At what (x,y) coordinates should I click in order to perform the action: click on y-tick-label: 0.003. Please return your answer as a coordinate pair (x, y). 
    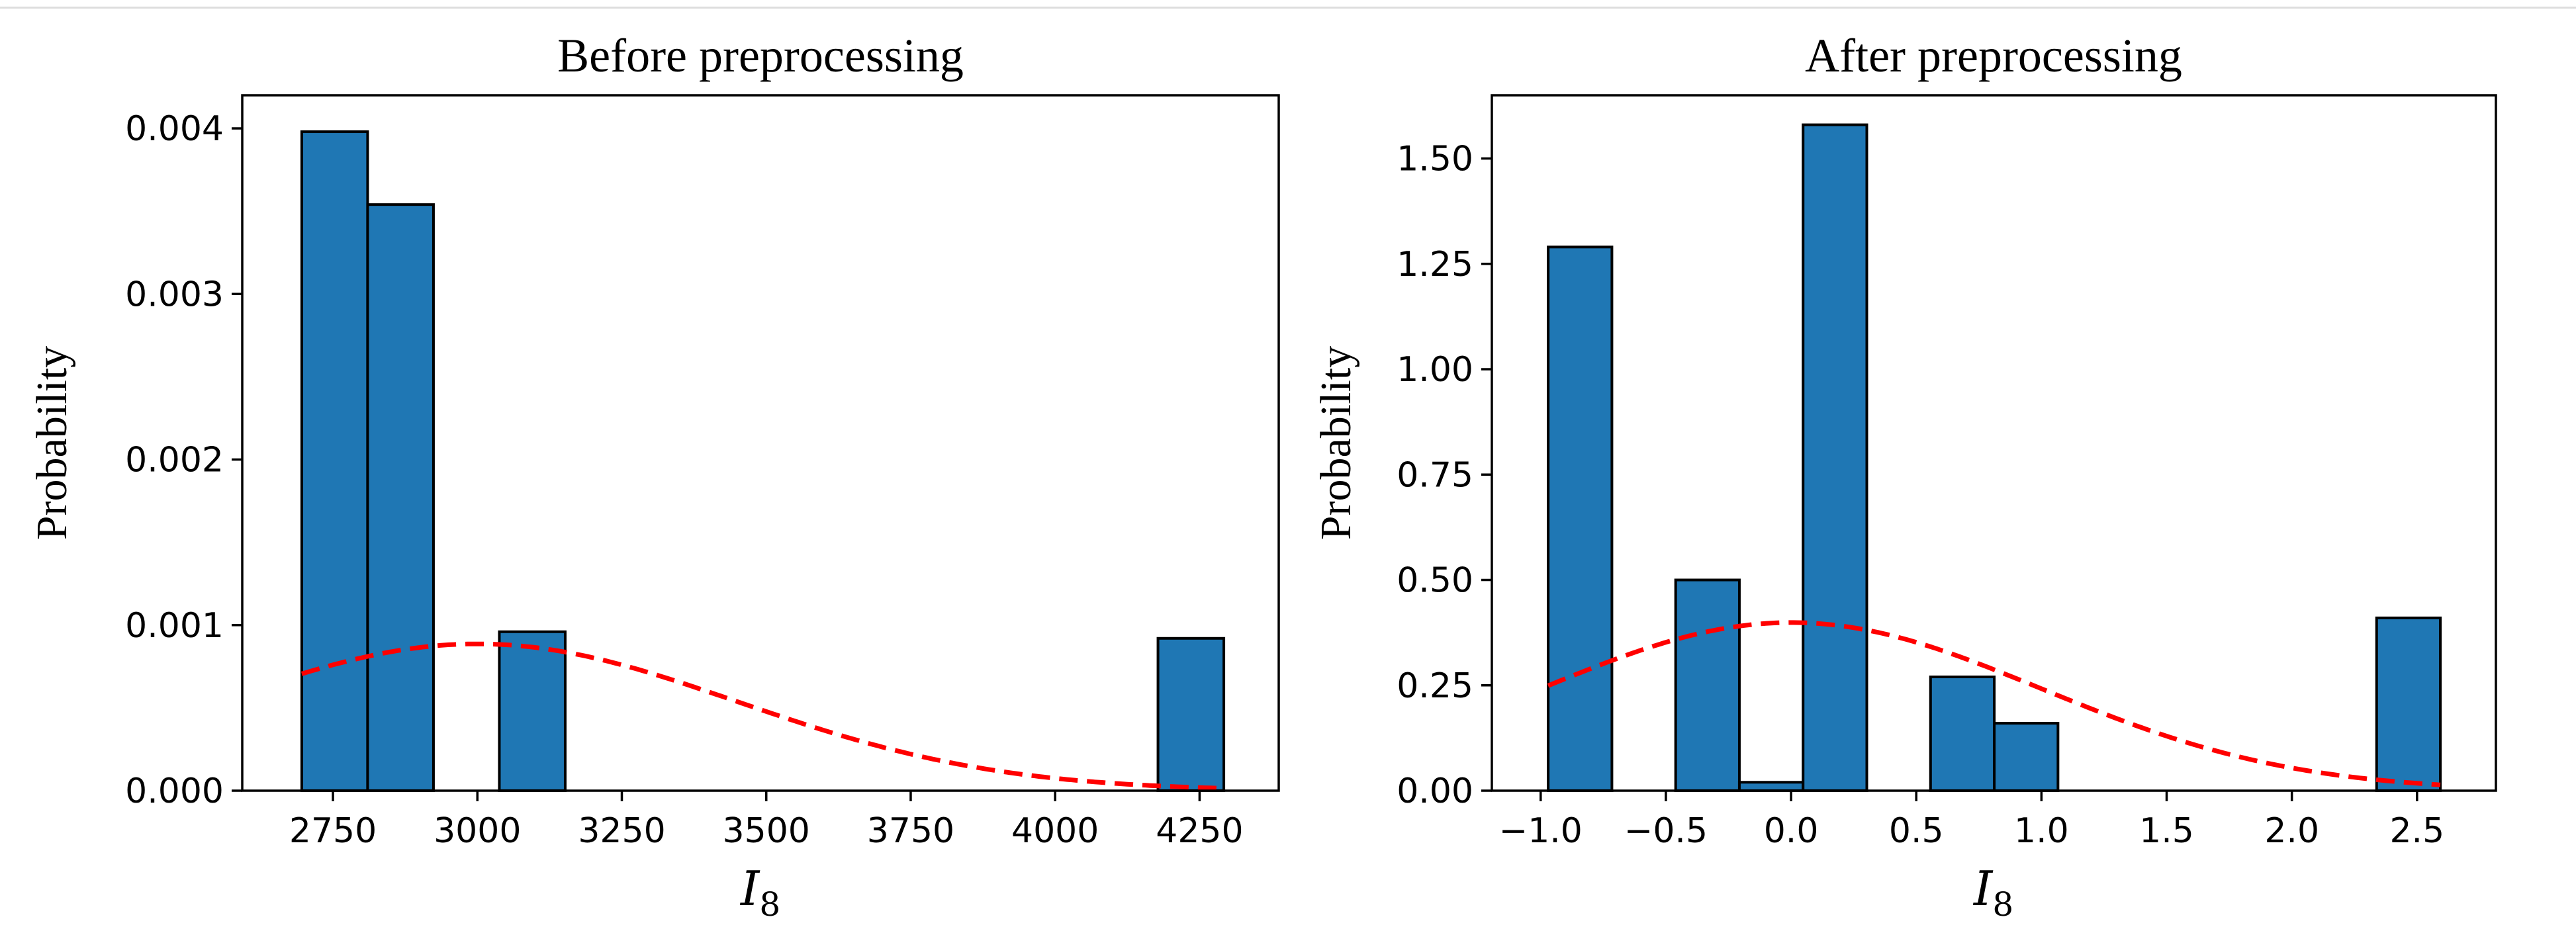
    Looking at the image, I should click on (175, 295).